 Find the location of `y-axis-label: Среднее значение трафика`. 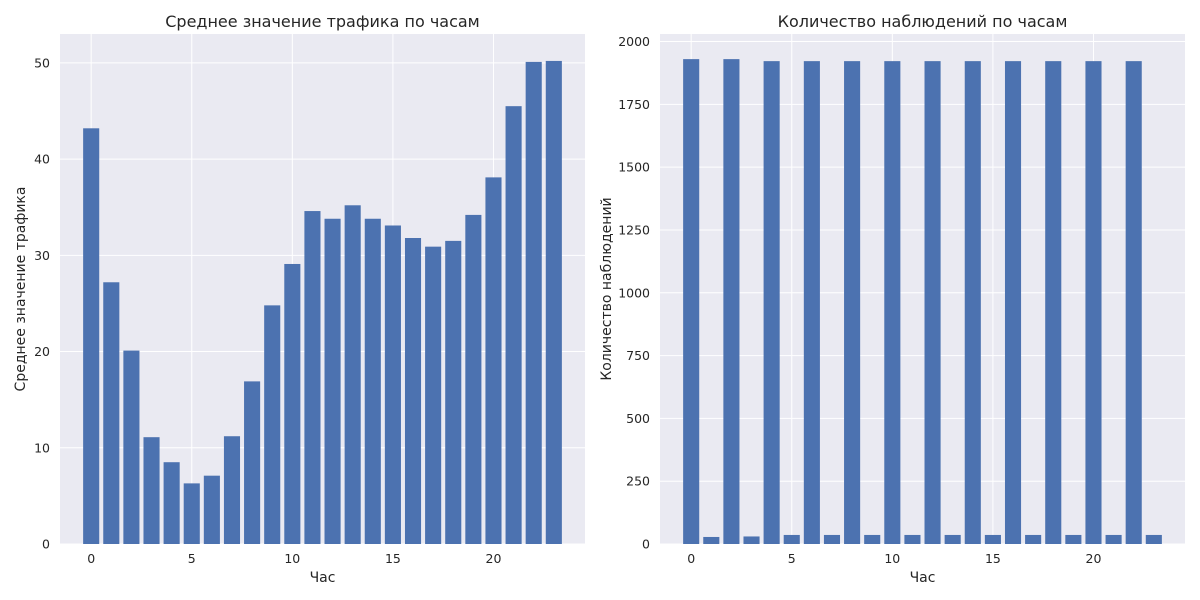

y-axis-label: Среднее значение трафика is located at coordinates (21, 289).